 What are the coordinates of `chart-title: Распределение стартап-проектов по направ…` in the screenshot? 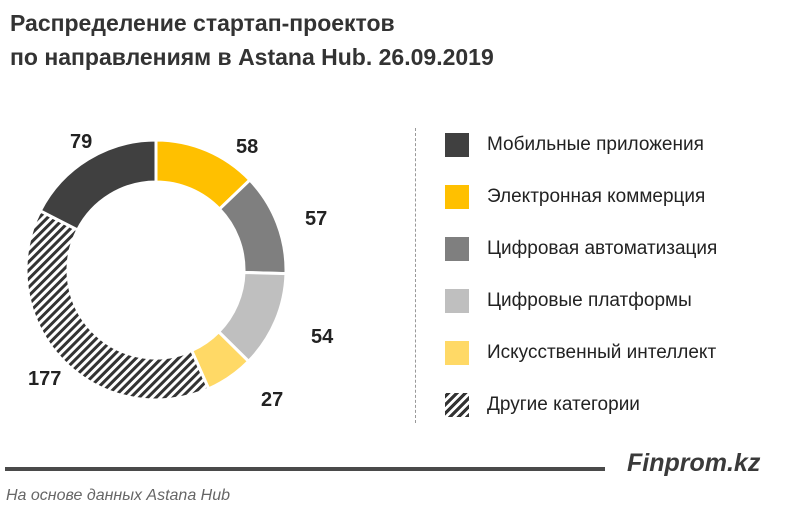 It's located at (252, 40).